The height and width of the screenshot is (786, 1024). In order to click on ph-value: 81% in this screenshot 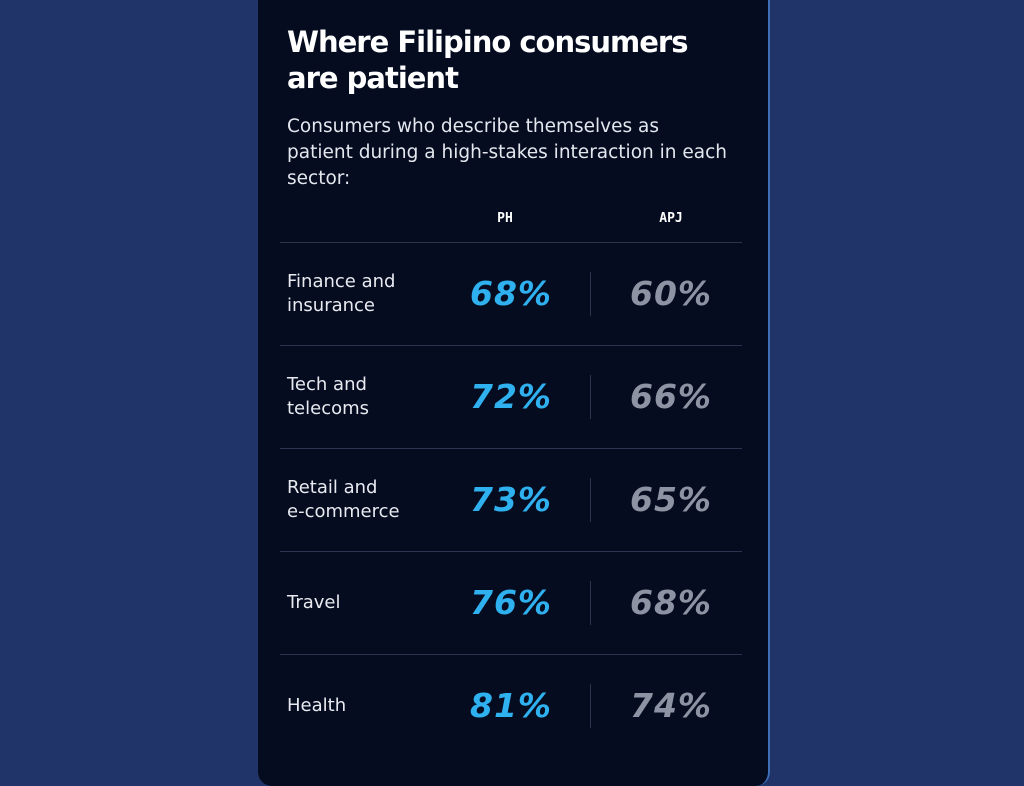, I will do `click(511, 705)`.